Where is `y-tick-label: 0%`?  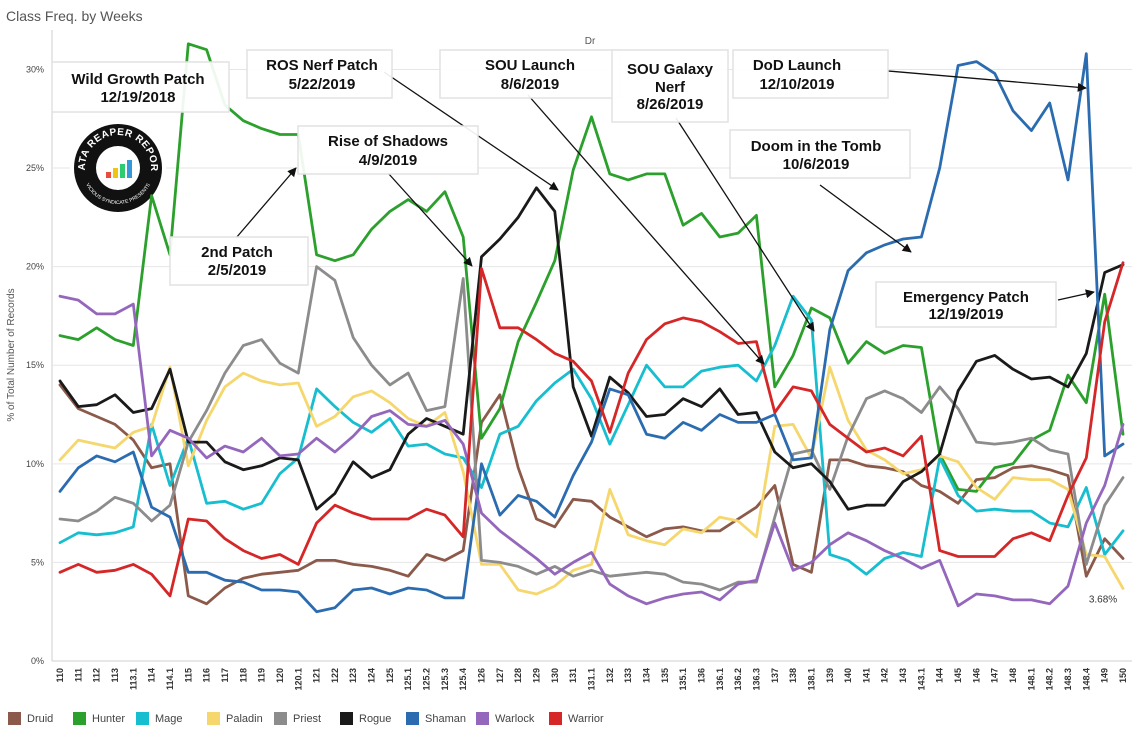 y-tick-label: 0% is located at coordinates (37, 661).